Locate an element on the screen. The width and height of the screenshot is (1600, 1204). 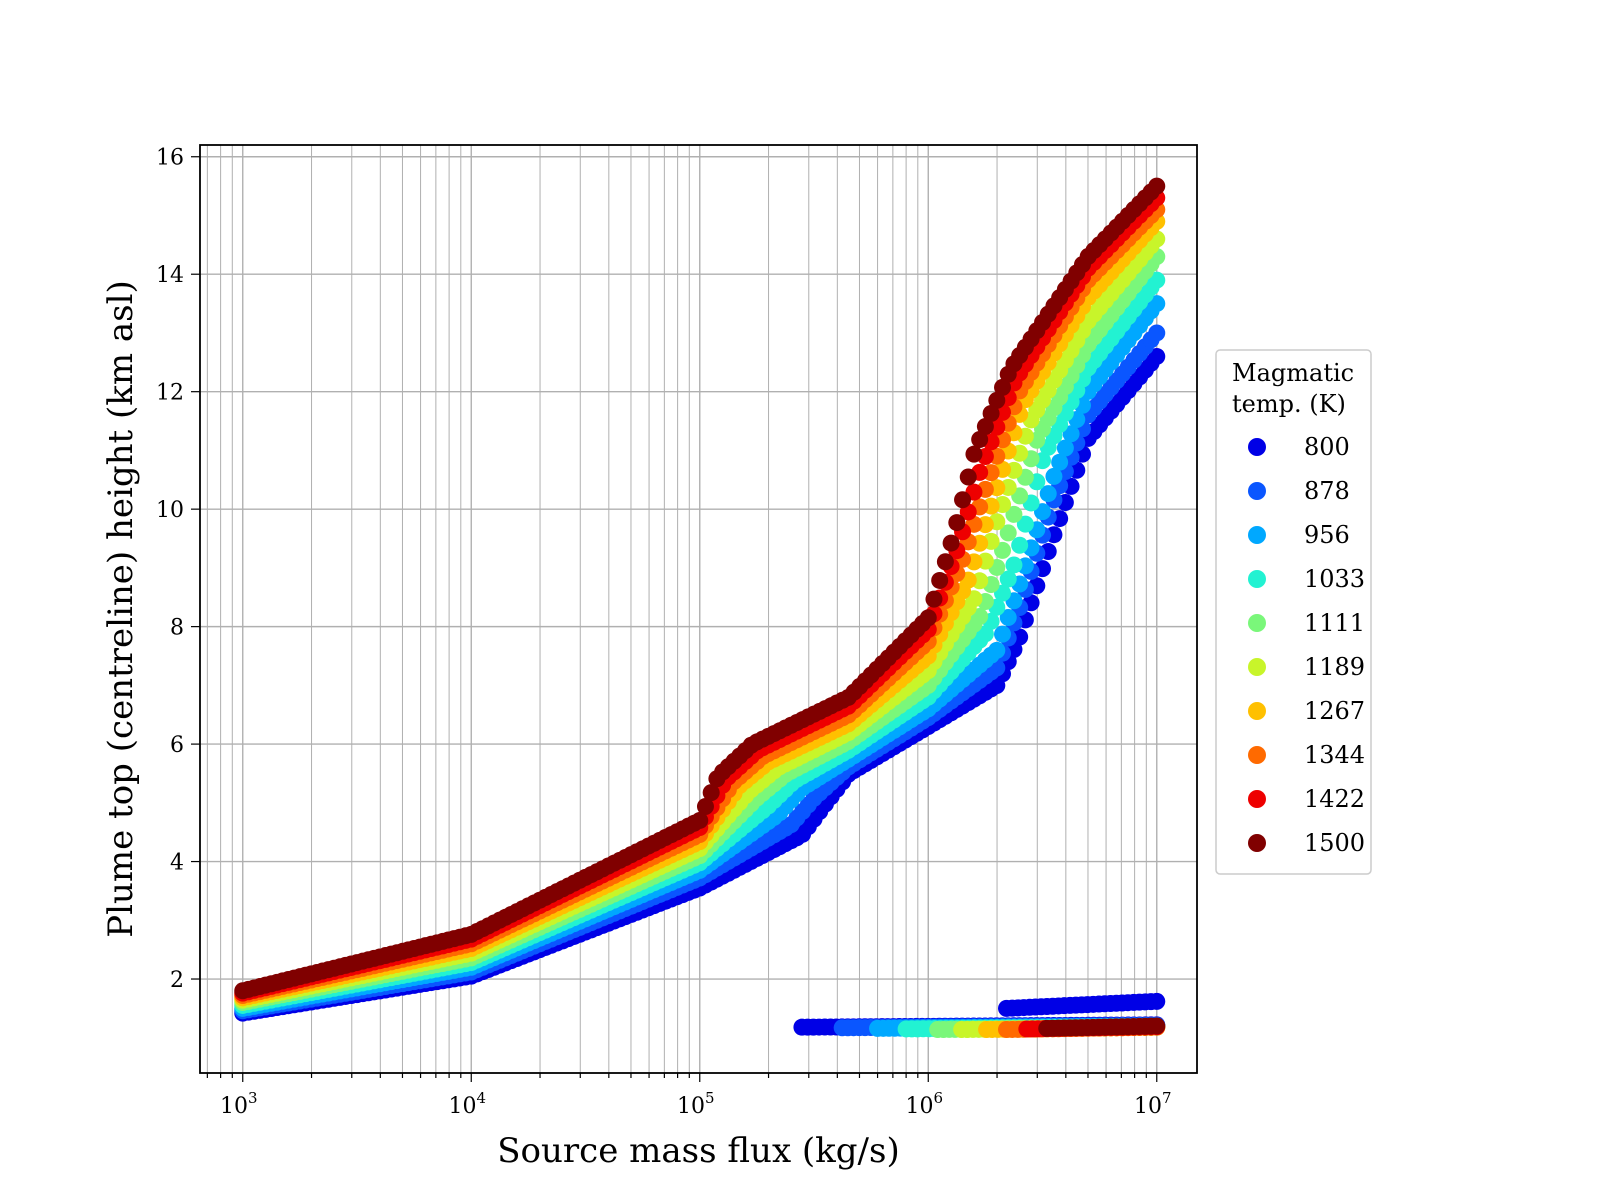
legend-label: 956 is located at coordinates (1327, 535).